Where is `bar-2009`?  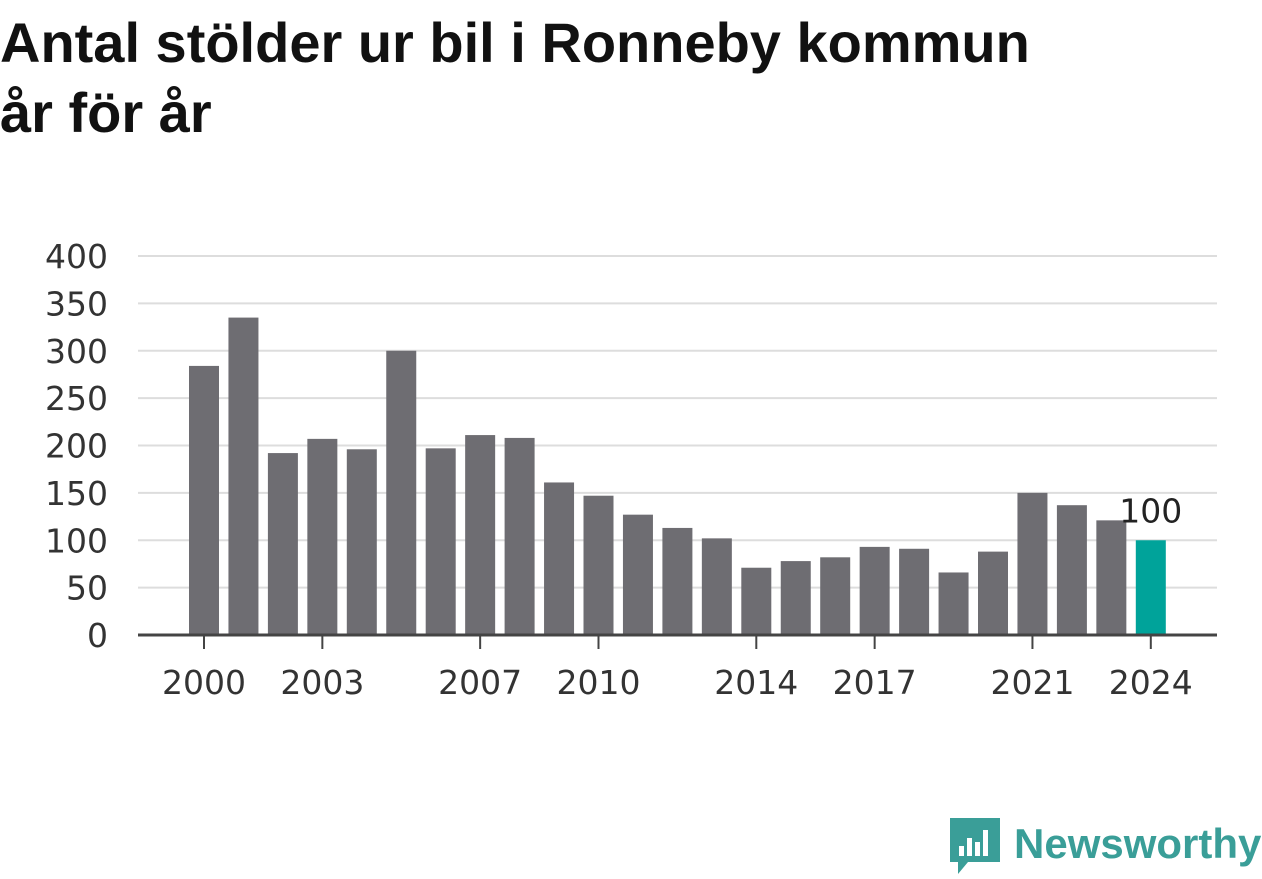 bar-2009 is located at coordinates (559, 558).